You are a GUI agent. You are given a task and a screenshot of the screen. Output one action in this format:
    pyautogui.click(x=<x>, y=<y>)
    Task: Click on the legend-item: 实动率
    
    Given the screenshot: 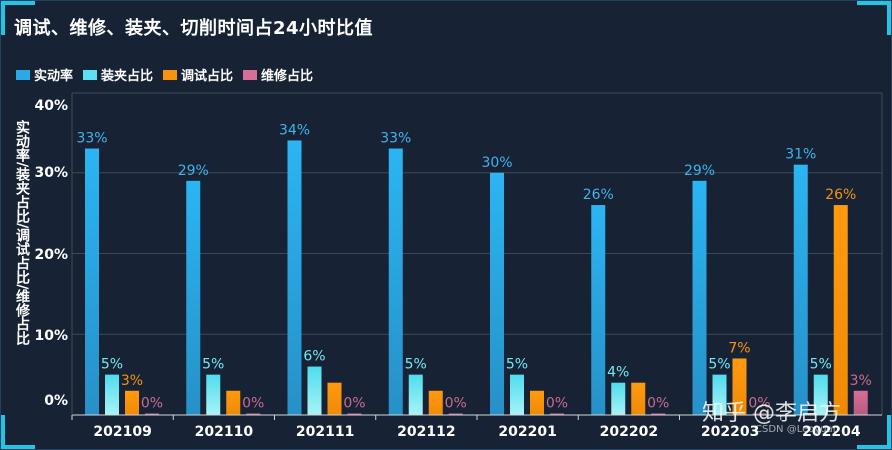 What is the action you would take?
    pyautogui.click(x=44, y=74)
    